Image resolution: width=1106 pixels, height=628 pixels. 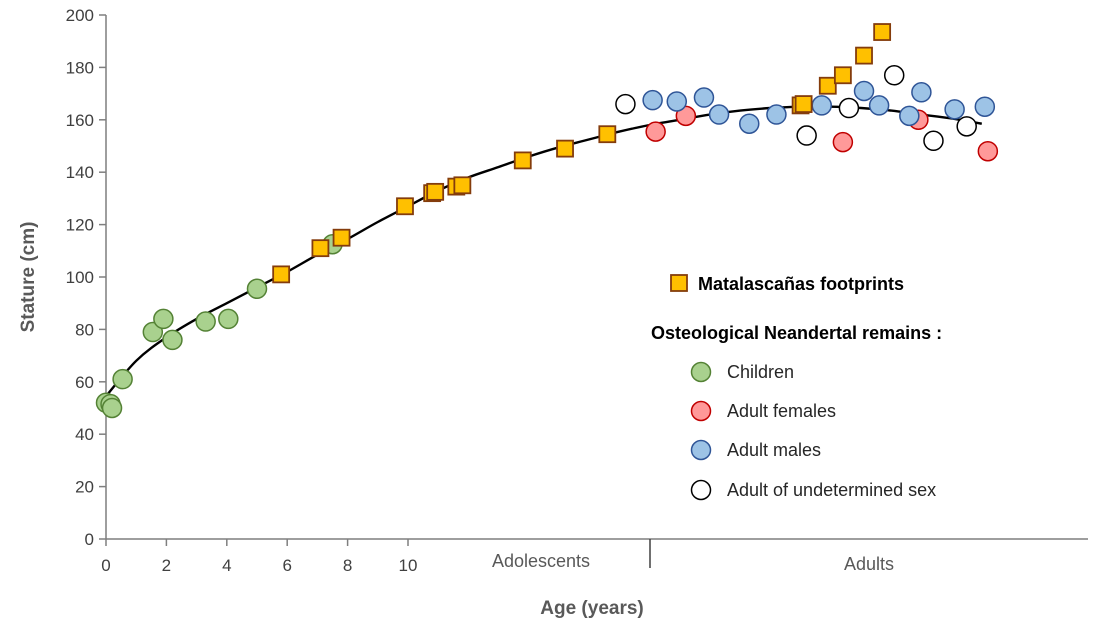 I want to click on legend-males-label: Adult males, so click(x=774, y=450).